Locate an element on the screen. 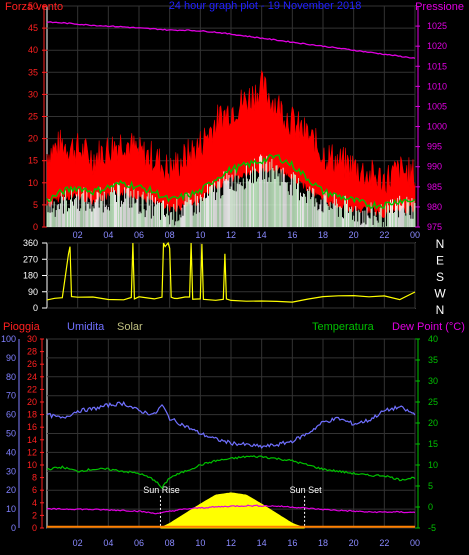 This screenshot has width=469, height=555. temperature-tick-label: 40 is located at coordinates (433, 339).